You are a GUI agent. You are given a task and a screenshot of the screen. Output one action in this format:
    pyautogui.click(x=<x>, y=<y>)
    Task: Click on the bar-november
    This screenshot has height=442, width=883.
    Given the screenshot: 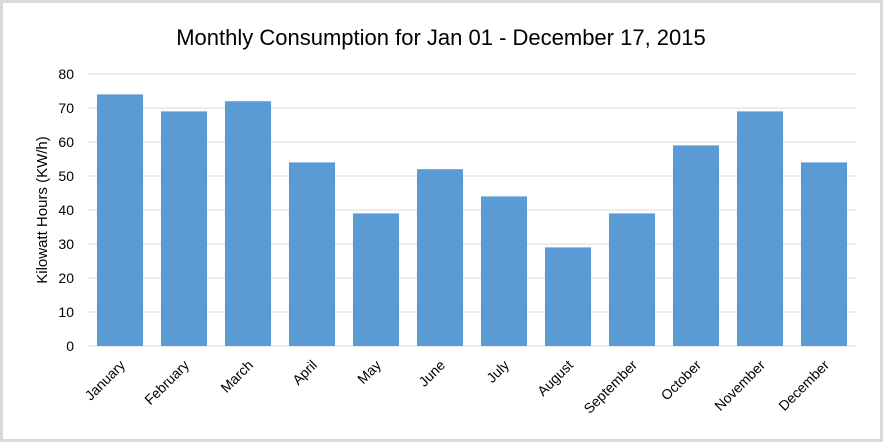 What is the action you would take?
    pyautogui.click(x=760, y=229)
    